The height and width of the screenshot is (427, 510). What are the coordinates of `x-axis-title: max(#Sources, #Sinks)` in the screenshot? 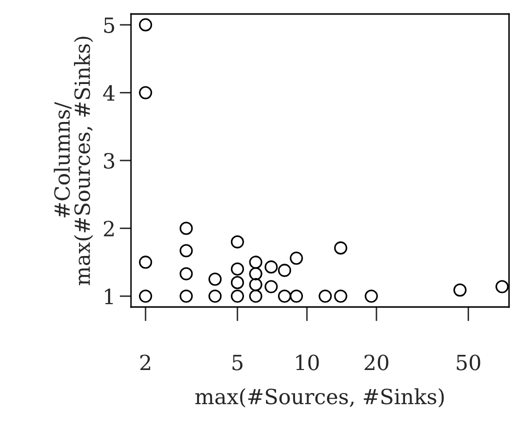 It's located at (319, 398).